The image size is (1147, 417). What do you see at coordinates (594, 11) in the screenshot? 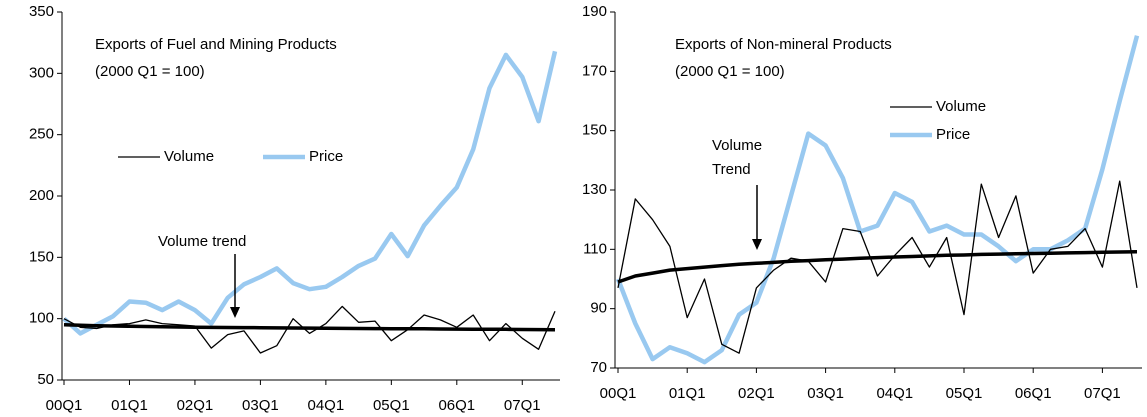
I see `y-tick-label: 190` at bounding box center [594, 11].